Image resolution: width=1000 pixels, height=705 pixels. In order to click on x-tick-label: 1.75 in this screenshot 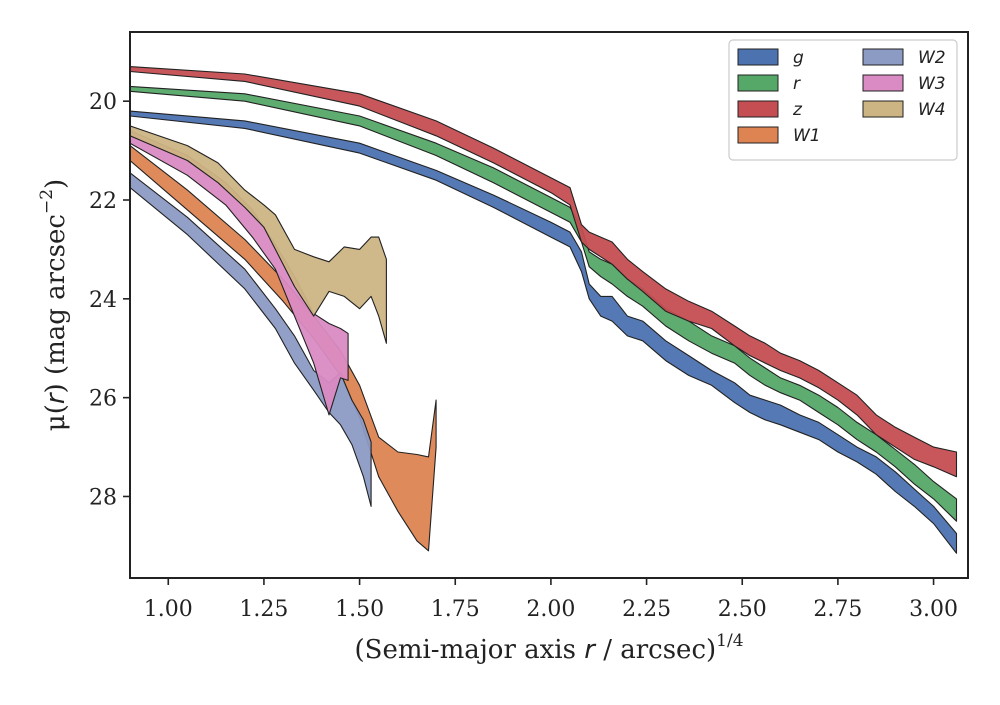, I will do `click(455, 609)`.